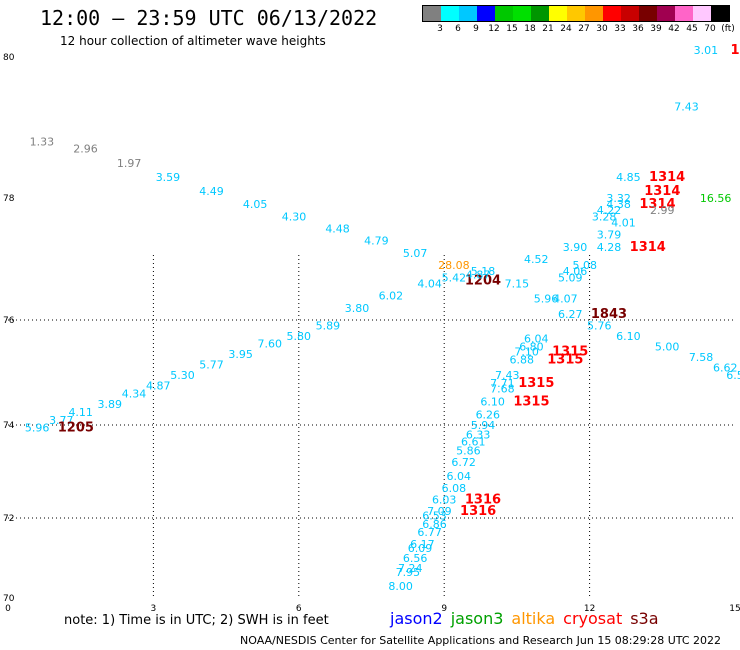 This screenshot has width=740, height=650. Describe the element at coordinates (692, 29) in the screenshot. I see `color-legend-label: 45` at that location.